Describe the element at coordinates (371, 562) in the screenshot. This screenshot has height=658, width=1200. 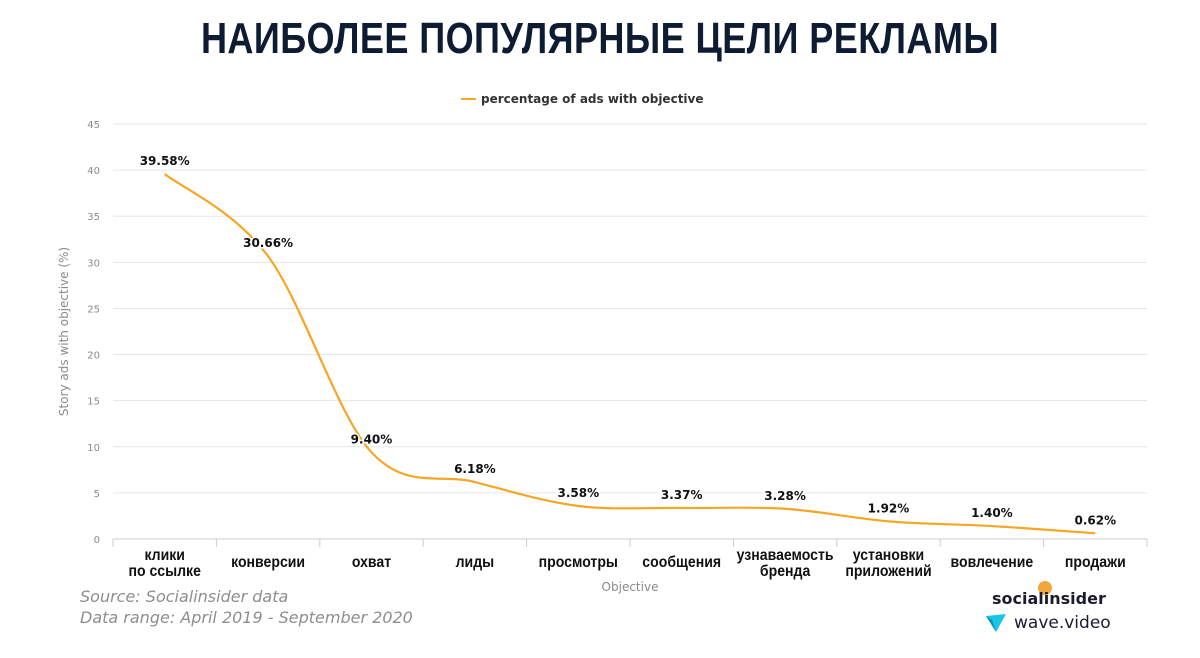
I see `x-category-label: охват` at that location.